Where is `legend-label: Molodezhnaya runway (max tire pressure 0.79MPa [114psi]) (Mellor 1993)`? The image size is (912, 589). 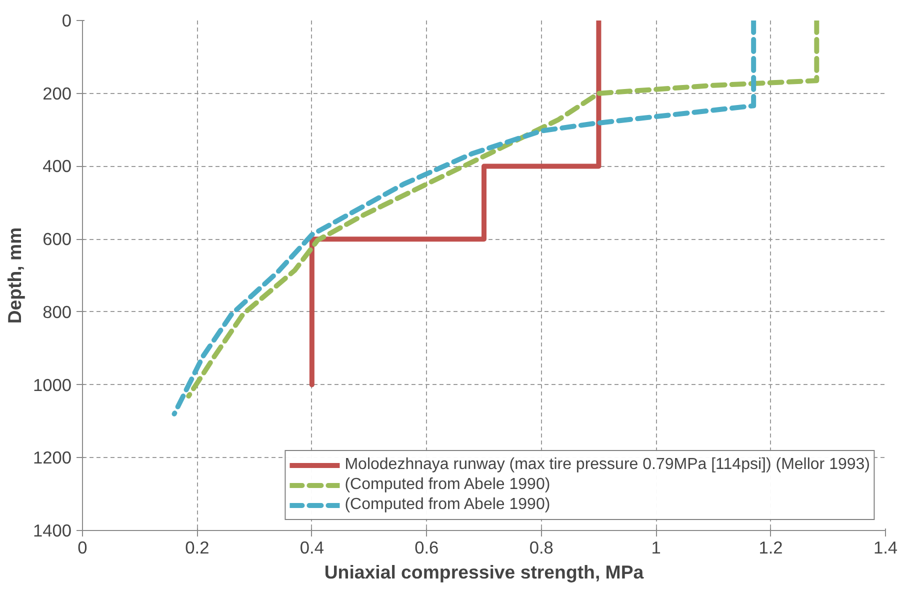 legend-label: Molodezhnaya runway (max tire pressure 0.79MPa [114psi]) (Mellor 1993) is located at coordinates (607, 465).